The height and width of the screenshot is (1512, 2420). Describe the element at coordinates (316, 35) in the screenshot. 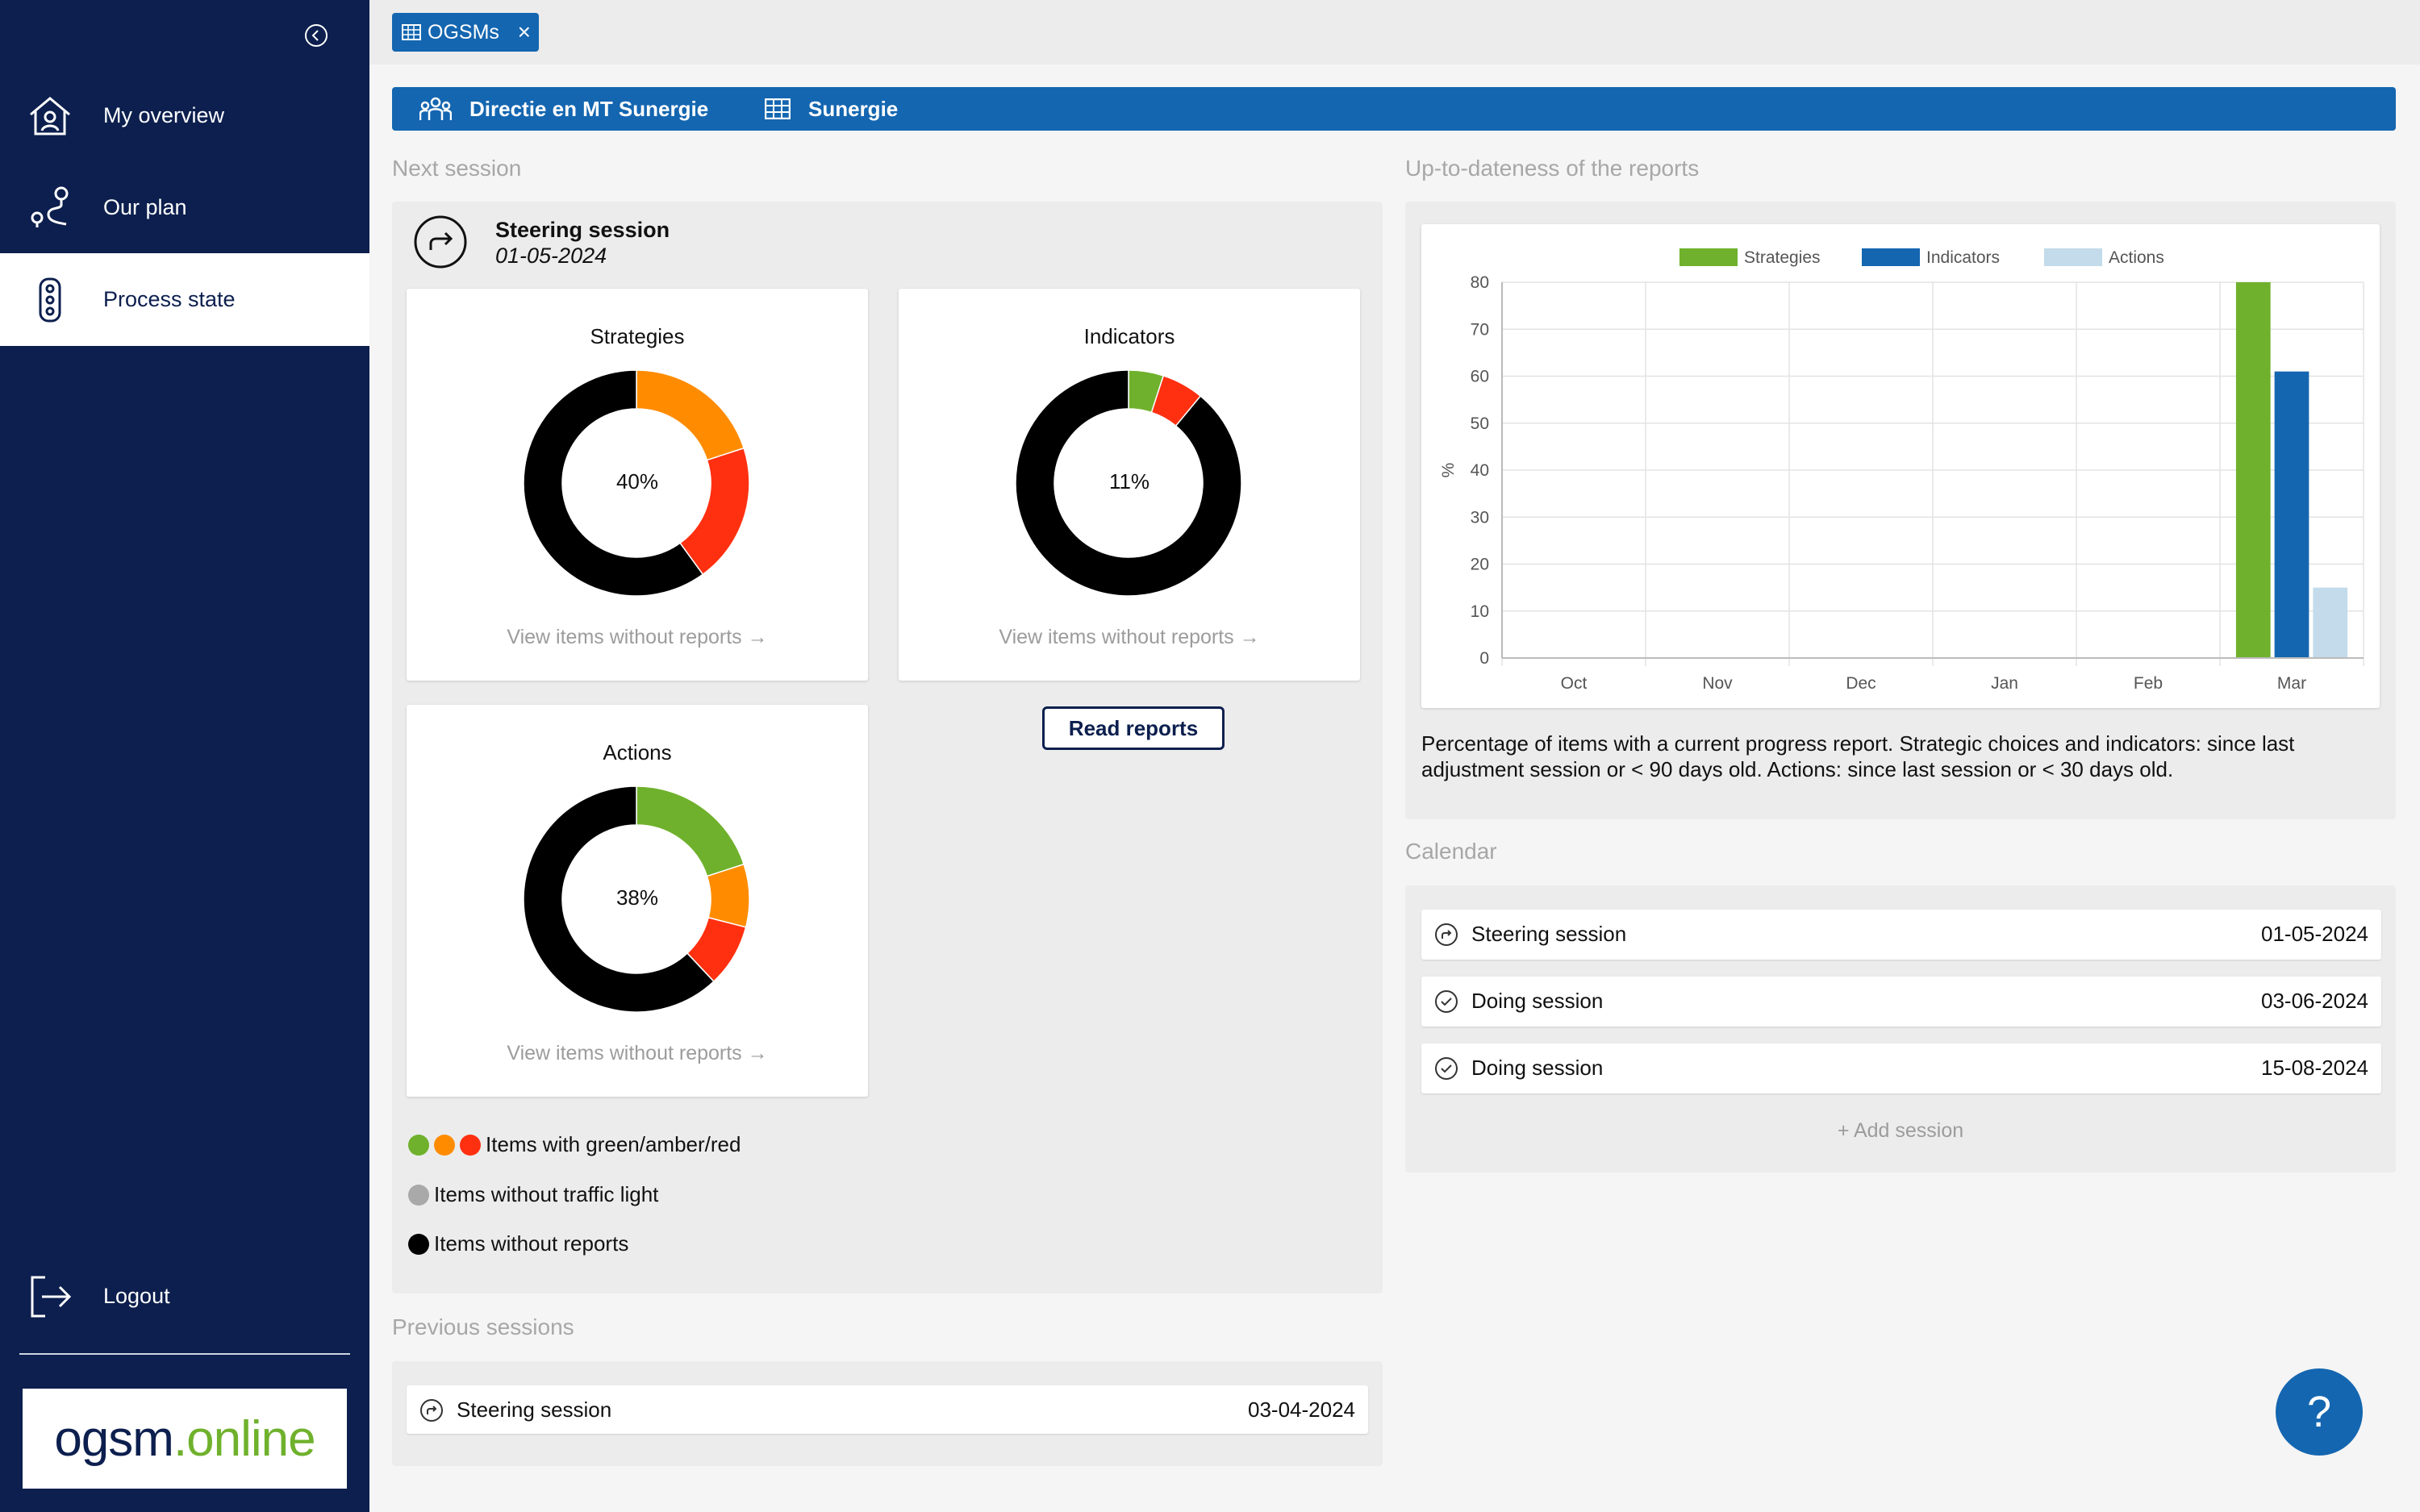

I see `collapse-sidebar-icon` at that location.